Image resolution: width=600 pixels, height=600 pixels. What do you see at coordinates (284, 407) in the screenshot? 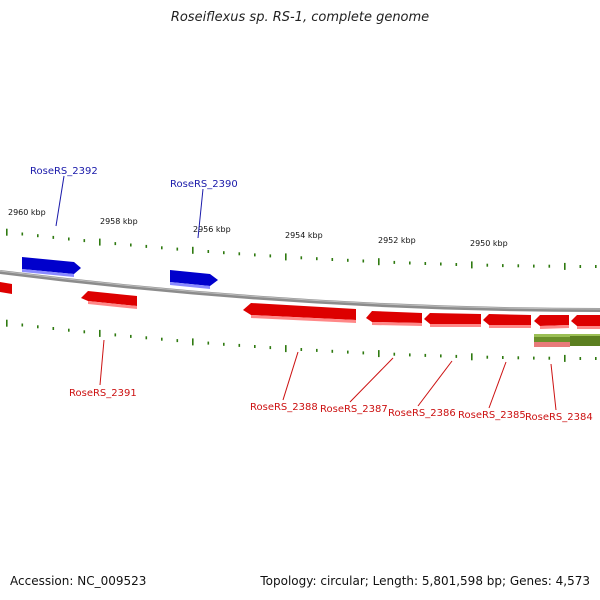
I see `gene-label: RoseRS_2388` at bounding box center [284, 407].